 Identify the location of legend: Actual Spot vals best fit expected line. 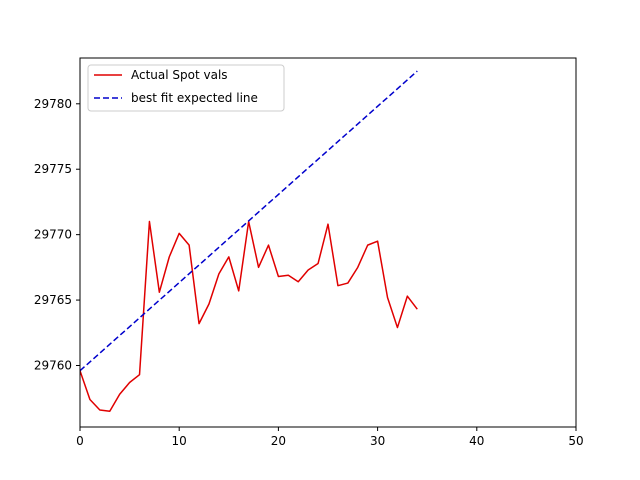
(186, 88).